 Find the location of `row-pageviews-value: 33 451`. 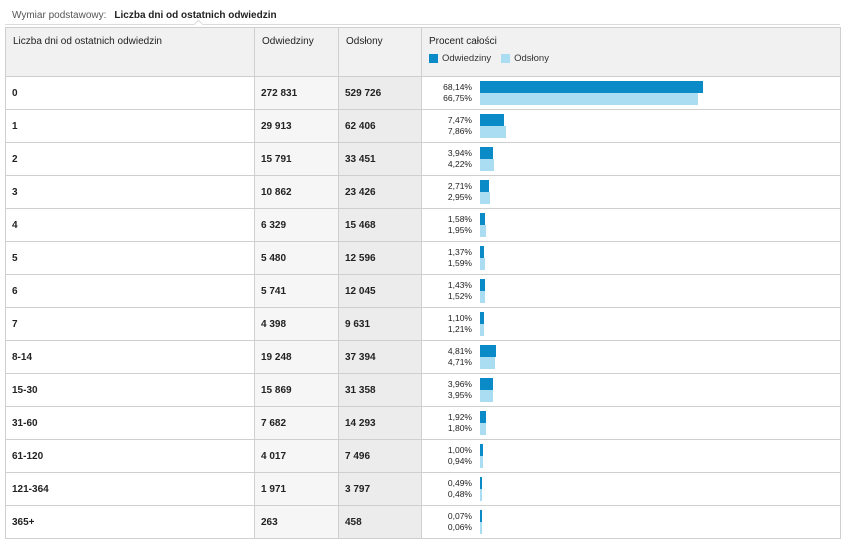

row-pageviews-value: 33 451 is located at coordinates (380, 159).